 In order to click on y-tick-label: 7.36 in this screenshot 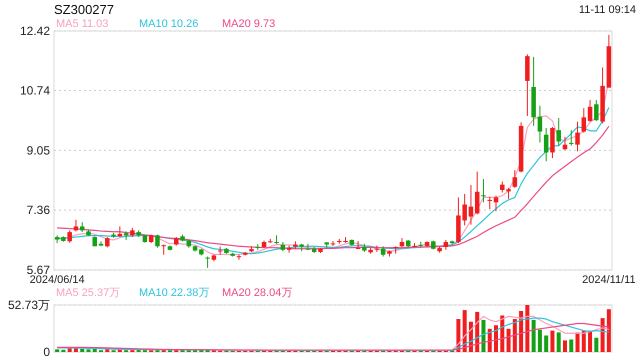, I will do `click(38, 210)`.